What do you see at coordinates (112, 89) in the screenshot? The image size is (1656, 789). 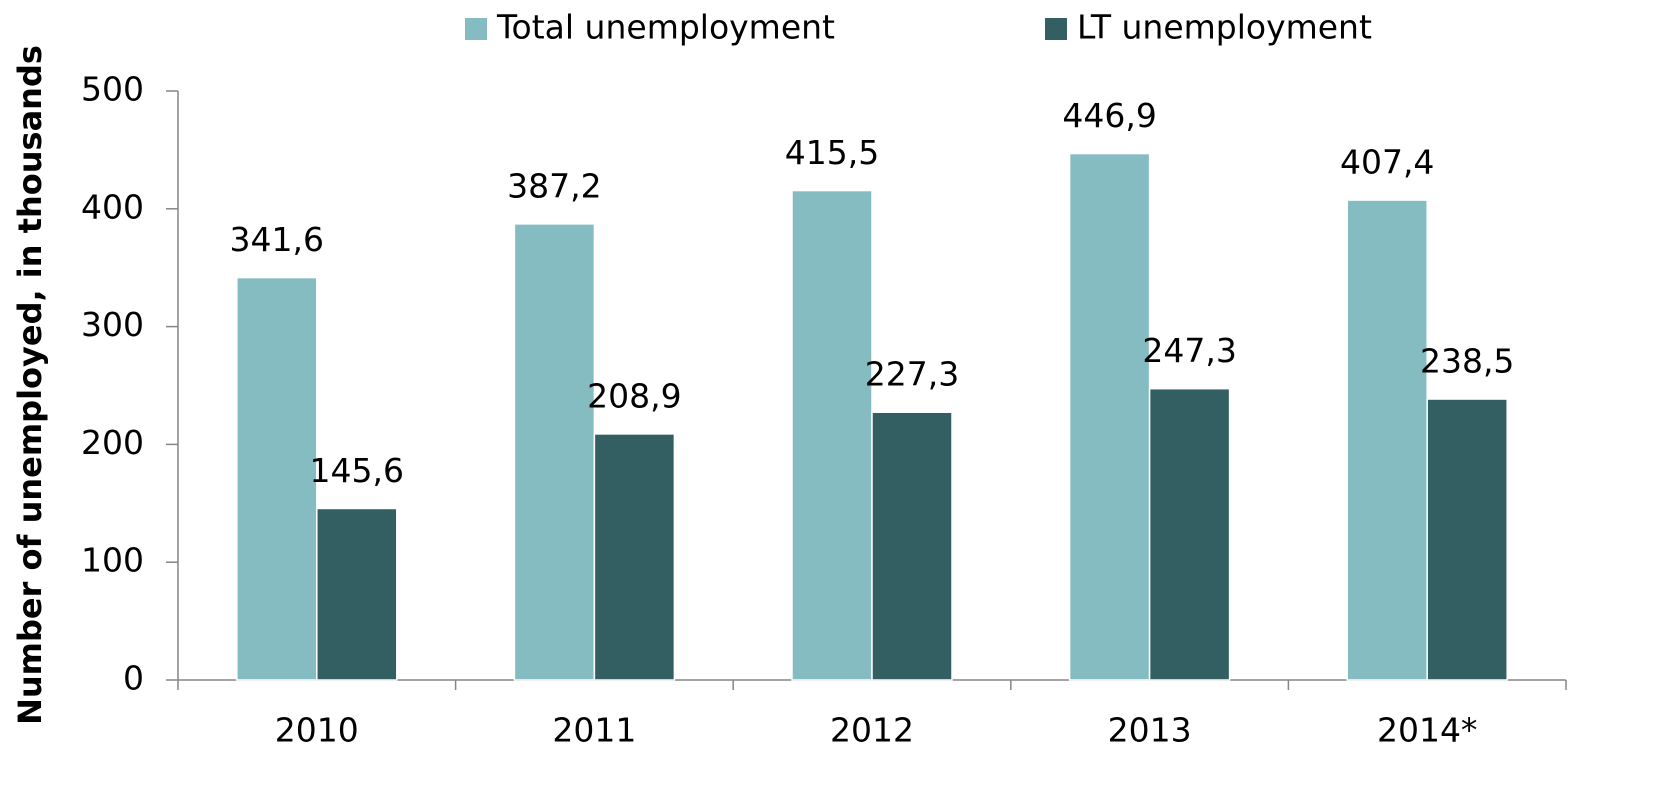 I see `y-tick-label: 500` at bounding box center [112, 89].